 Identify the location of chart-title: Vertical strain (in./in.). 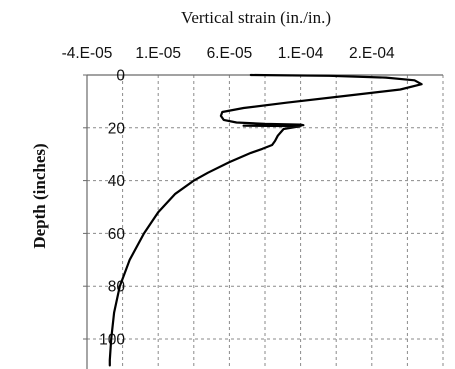
(256, 17).